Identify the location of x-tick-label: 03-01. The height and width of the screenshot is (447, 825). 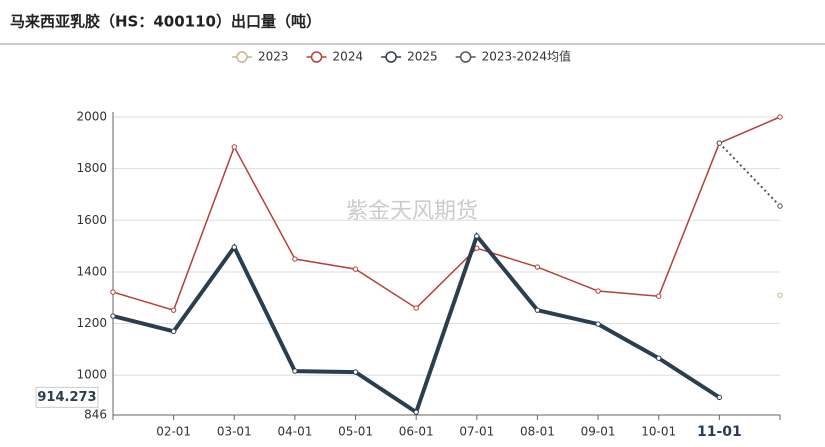
(234, 432).